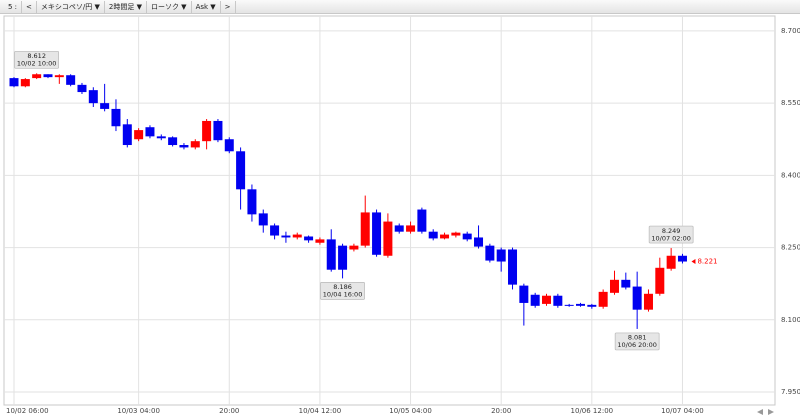  What do you see at coordinates (320, 411) in the screenshot?
I see `x-tick-label: 10/04 12:00` at bounding box center [320, 411].